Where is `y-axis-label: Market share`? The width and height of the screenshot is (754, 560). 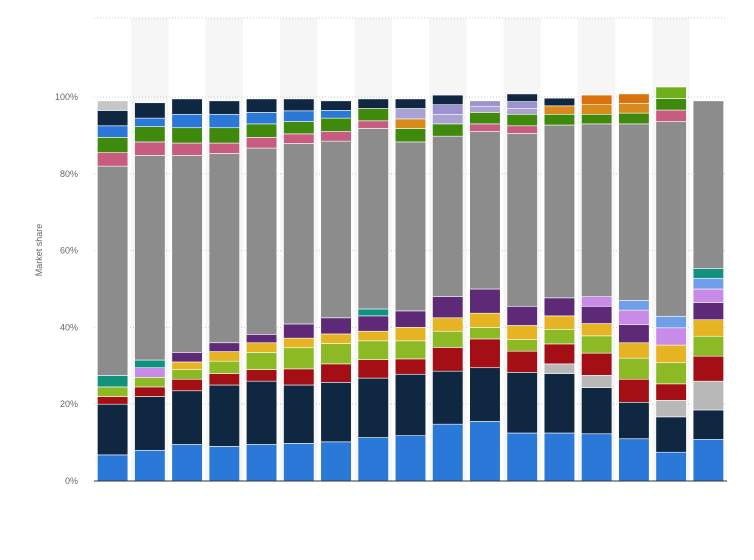 y-axis-label: Market share is located at coordinates (39, 250).